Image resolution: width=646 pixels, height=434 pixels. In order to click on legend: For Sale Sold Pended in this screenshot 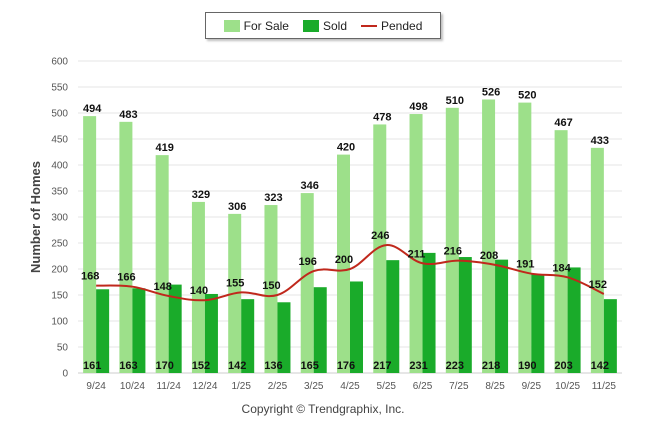, I will do `click(323, 25)`.